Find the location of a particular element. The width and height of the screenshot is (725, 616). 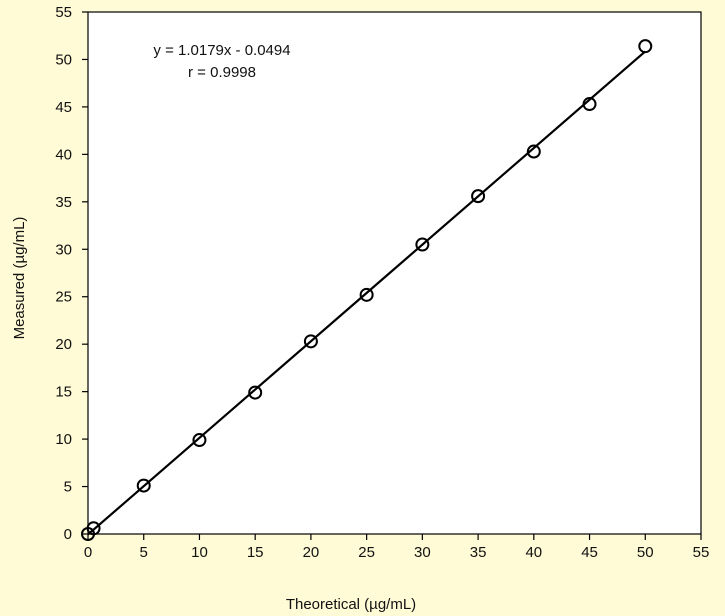

x-axis-title: Theoretical (µg/mL) is located at coordinates (351, 604).